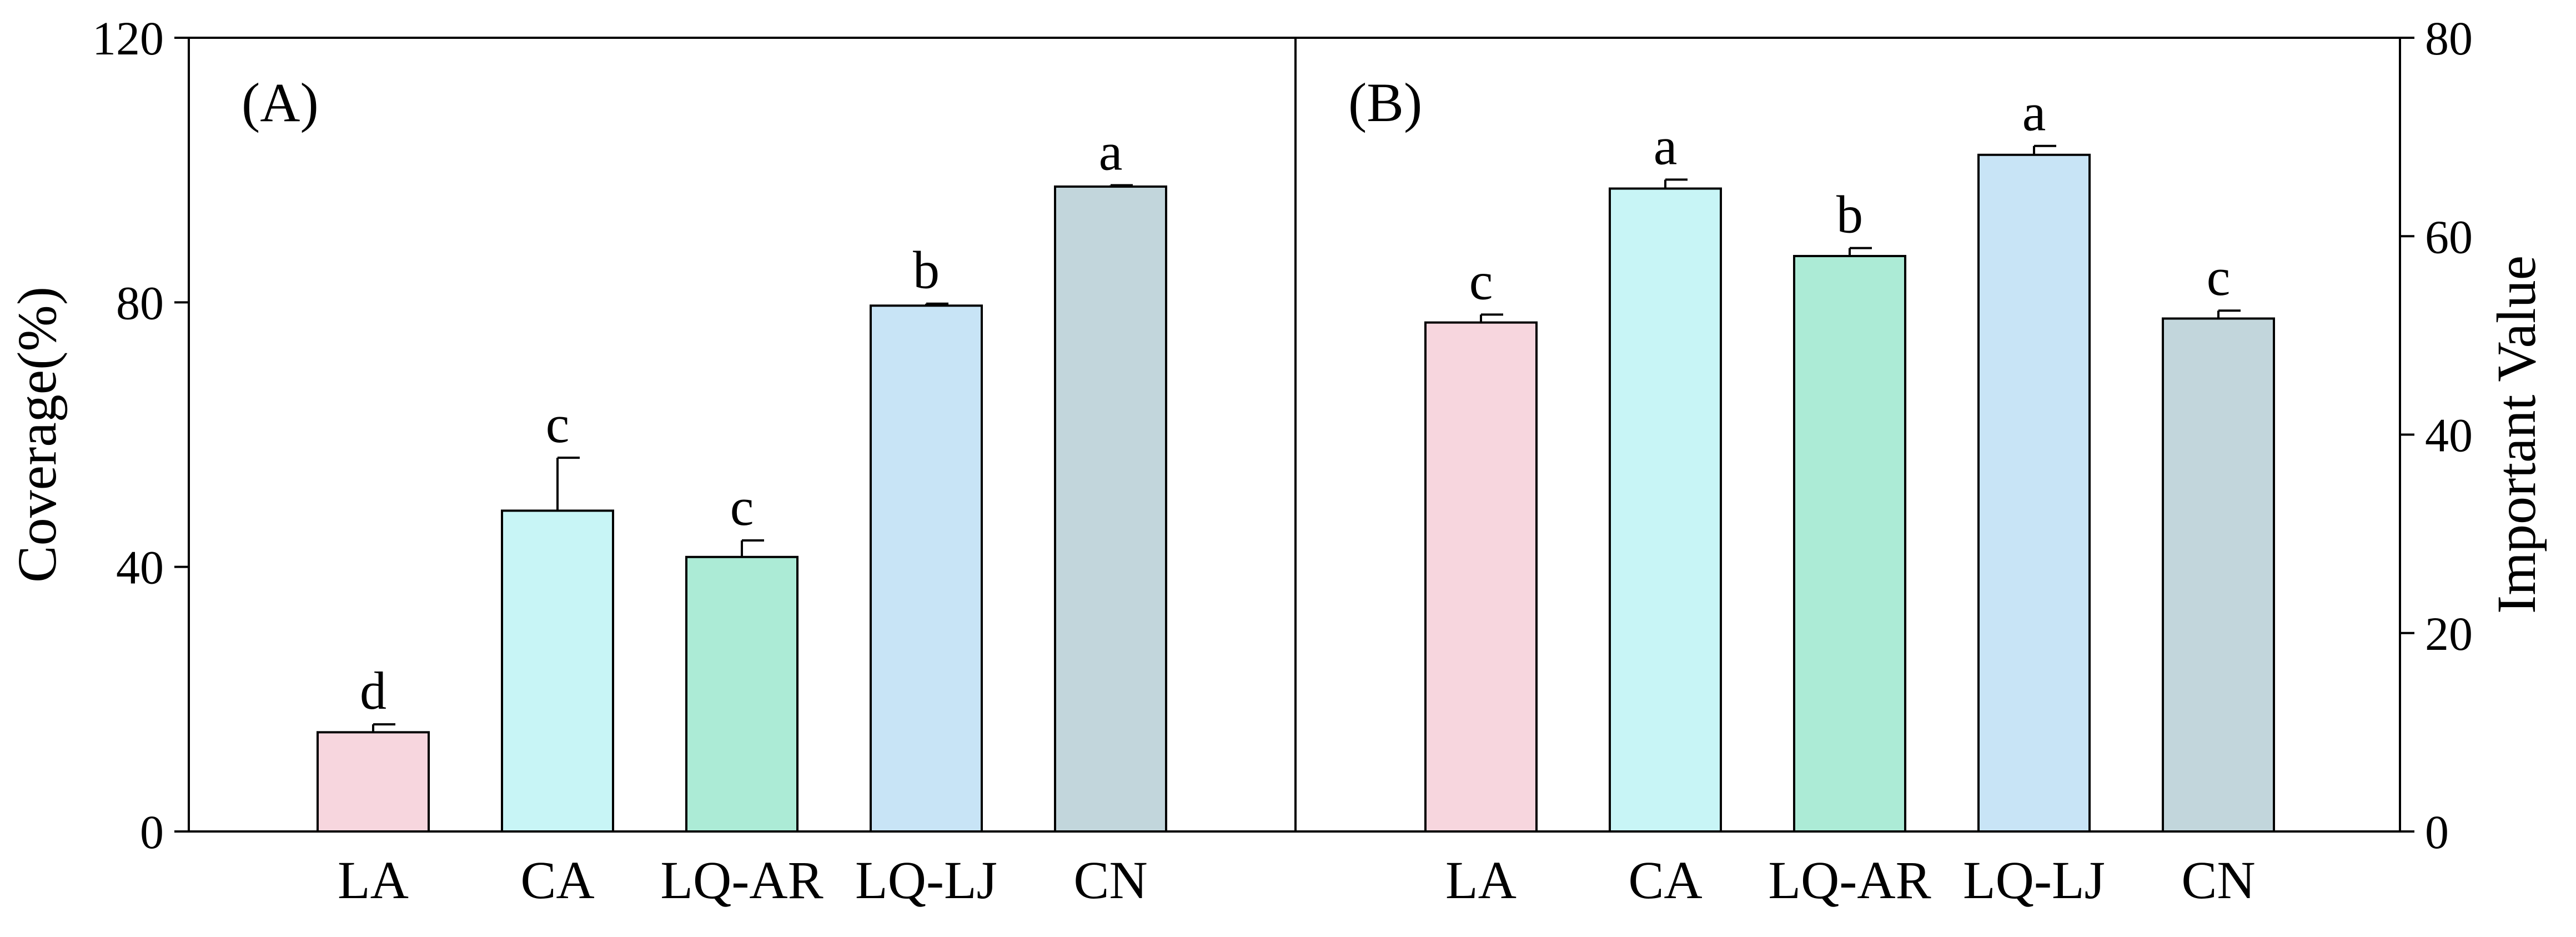 This screenshot has width=2576, height=937. I want to click on panel-a-y-axis-title: Coverage(%), so click(37, 435).